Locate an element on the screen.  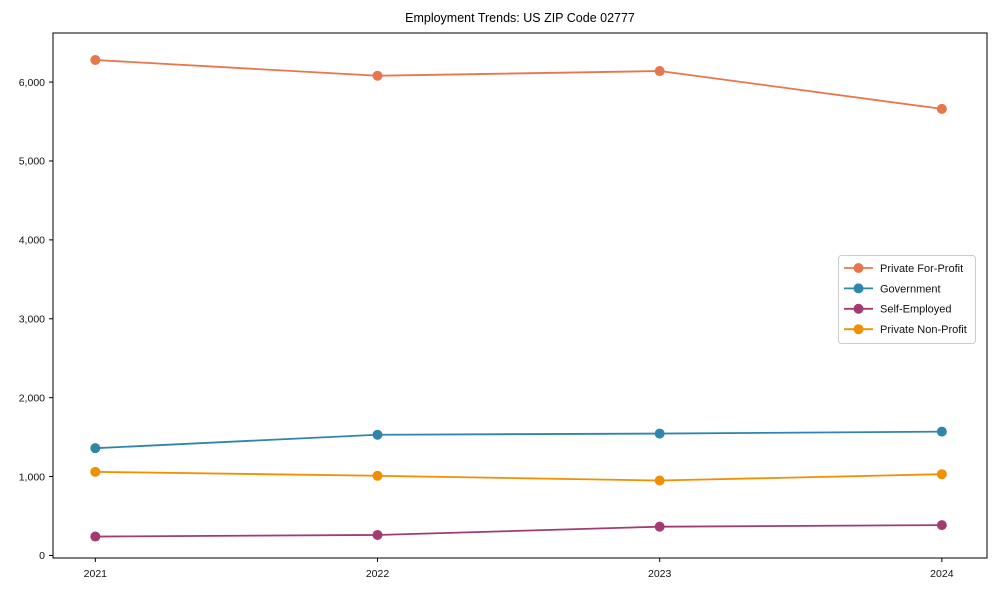
legend-item: Self-Employed is located at coordinates (898, 310).